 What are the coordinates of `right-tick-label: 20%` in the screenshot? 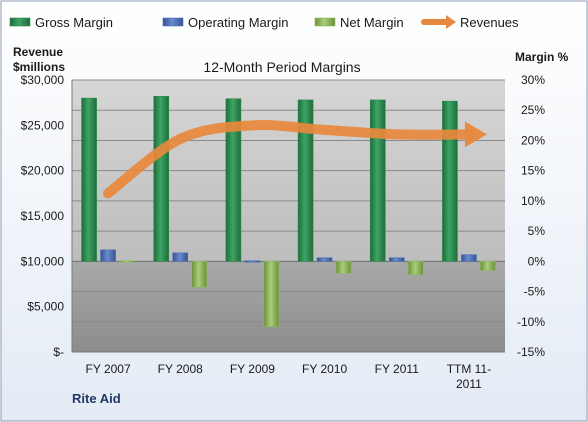 It's located at (533, 140).